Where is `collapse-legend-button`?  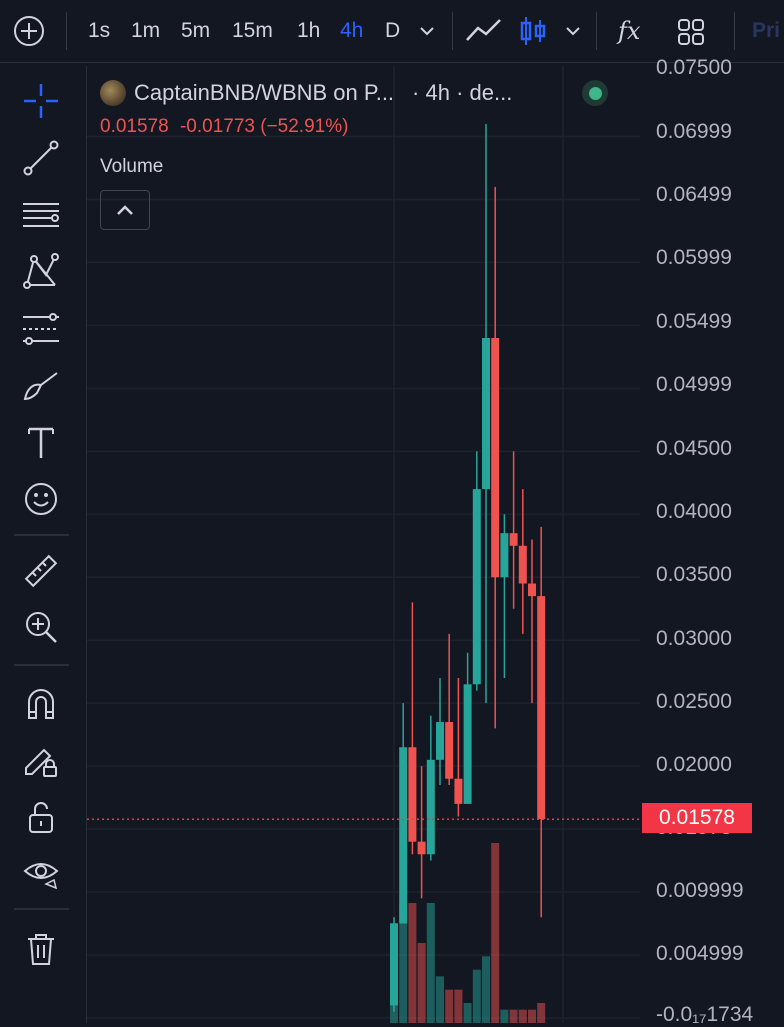 collapse-legend-button is located at coordinates (125, 210).